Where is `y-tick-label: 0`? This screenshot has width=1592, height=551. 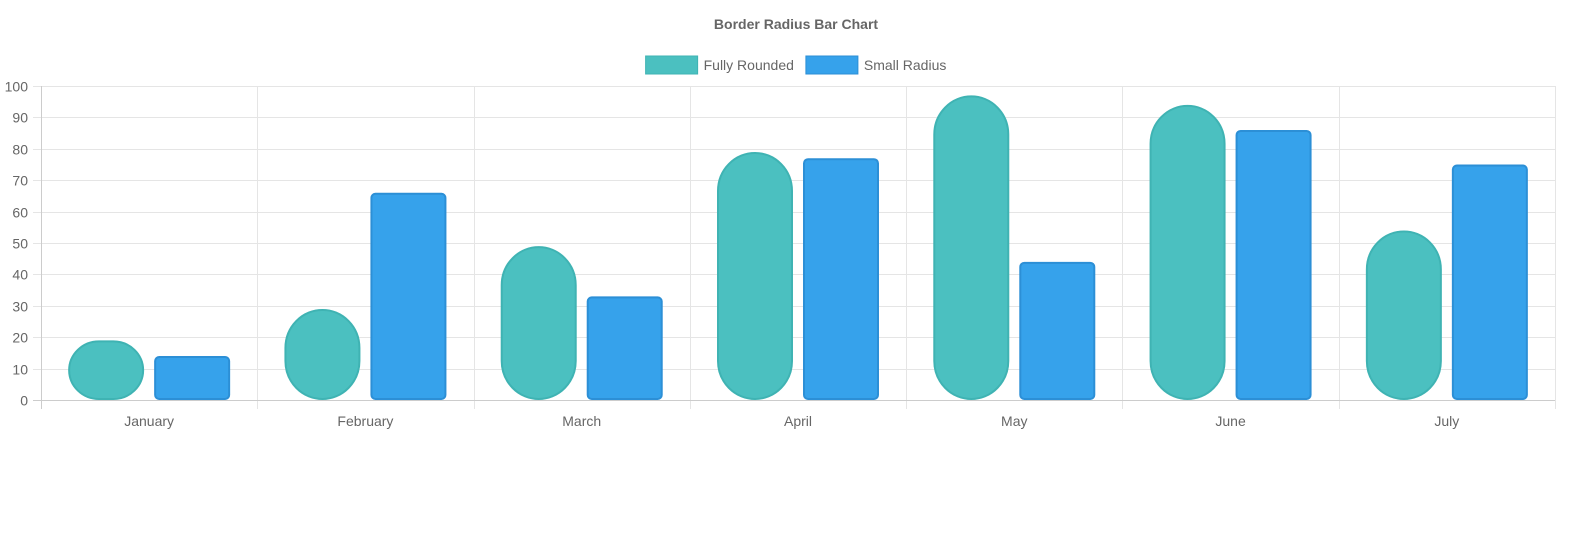
y-tick-label: 0 is located at coordinates (24, 401).